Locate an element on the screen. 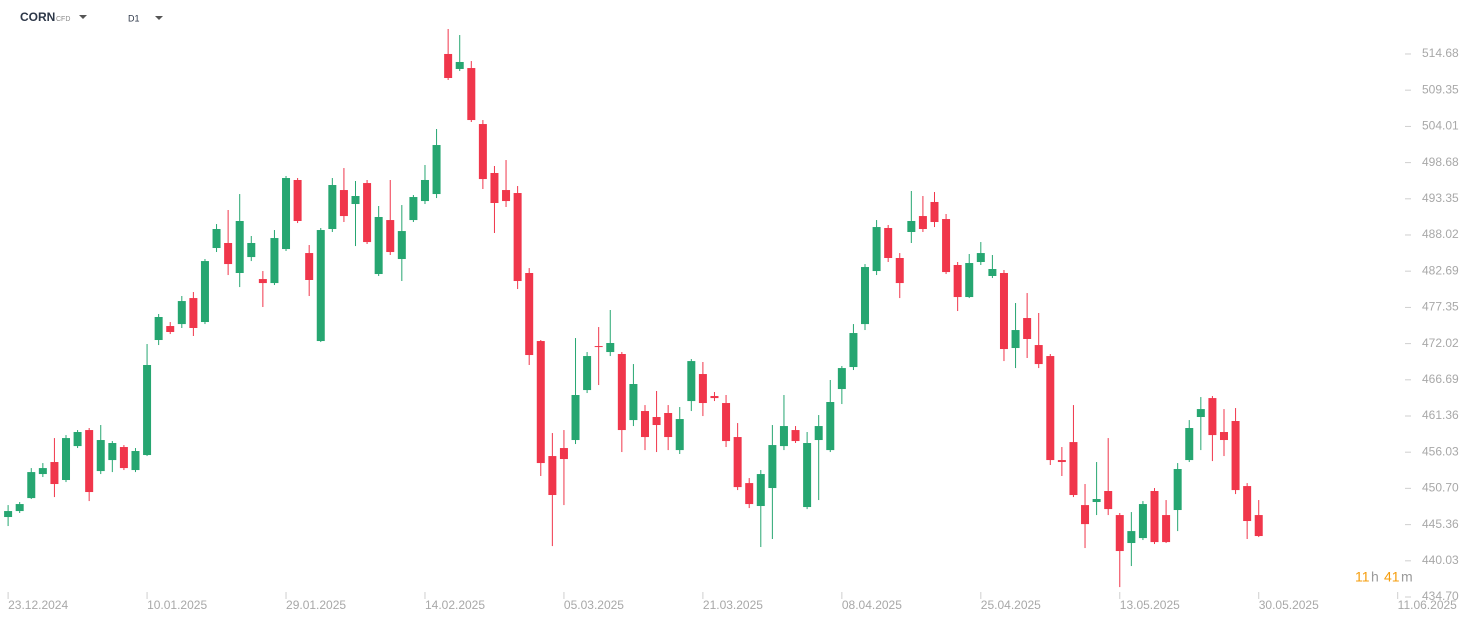  y-tick-label: 472.02 is located at coordinates (1440, 343).